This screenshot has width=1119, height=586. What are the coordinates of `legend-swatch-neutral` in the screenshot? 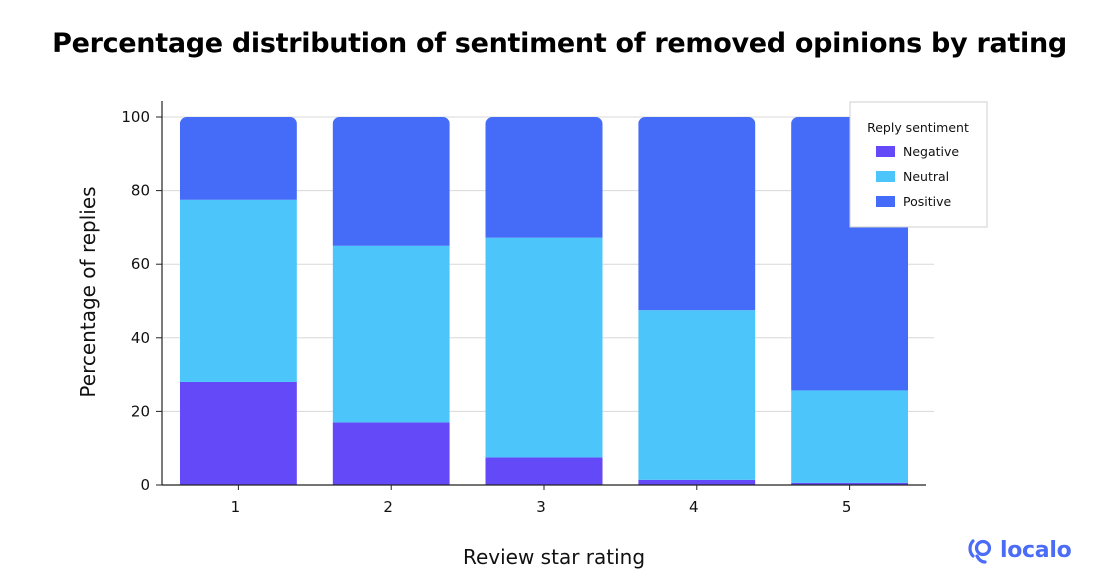 It's located at (885, 176).